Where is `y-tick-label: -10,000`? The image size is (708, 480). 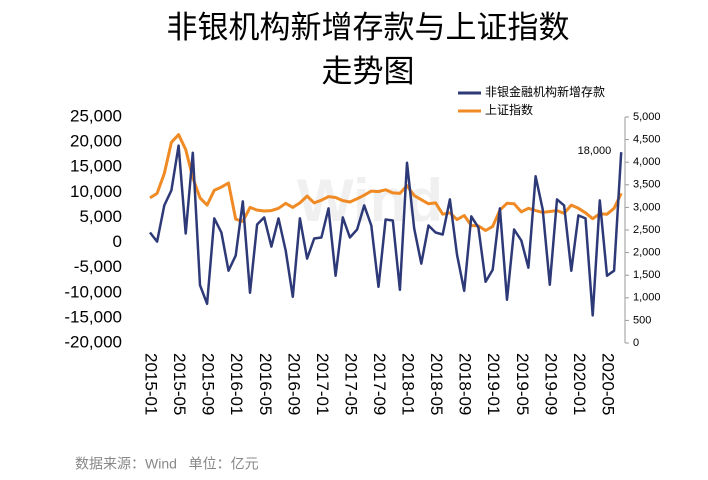 y-tick-label: -10,000 is located at coordinates (93, 291).